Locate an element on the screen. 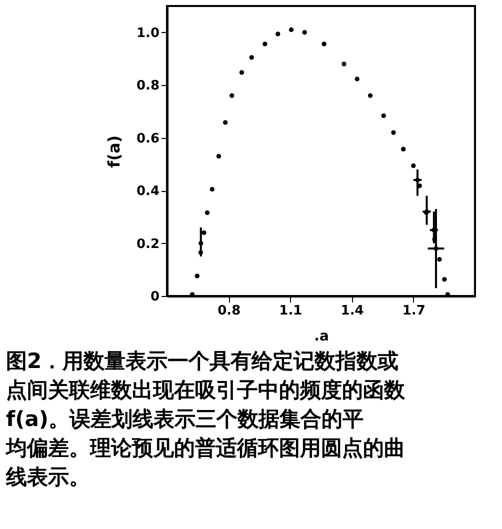 The image size is (502, 529). x-tick-label: 1.7 is located at coordinates (414, 311).